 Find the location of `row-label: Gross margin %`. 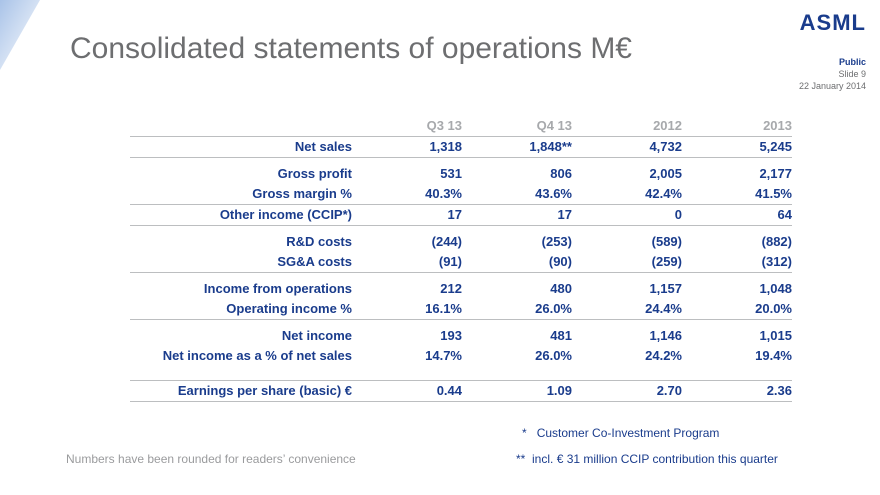

row-label: Gross margin % is located at coordinates (302, 193).